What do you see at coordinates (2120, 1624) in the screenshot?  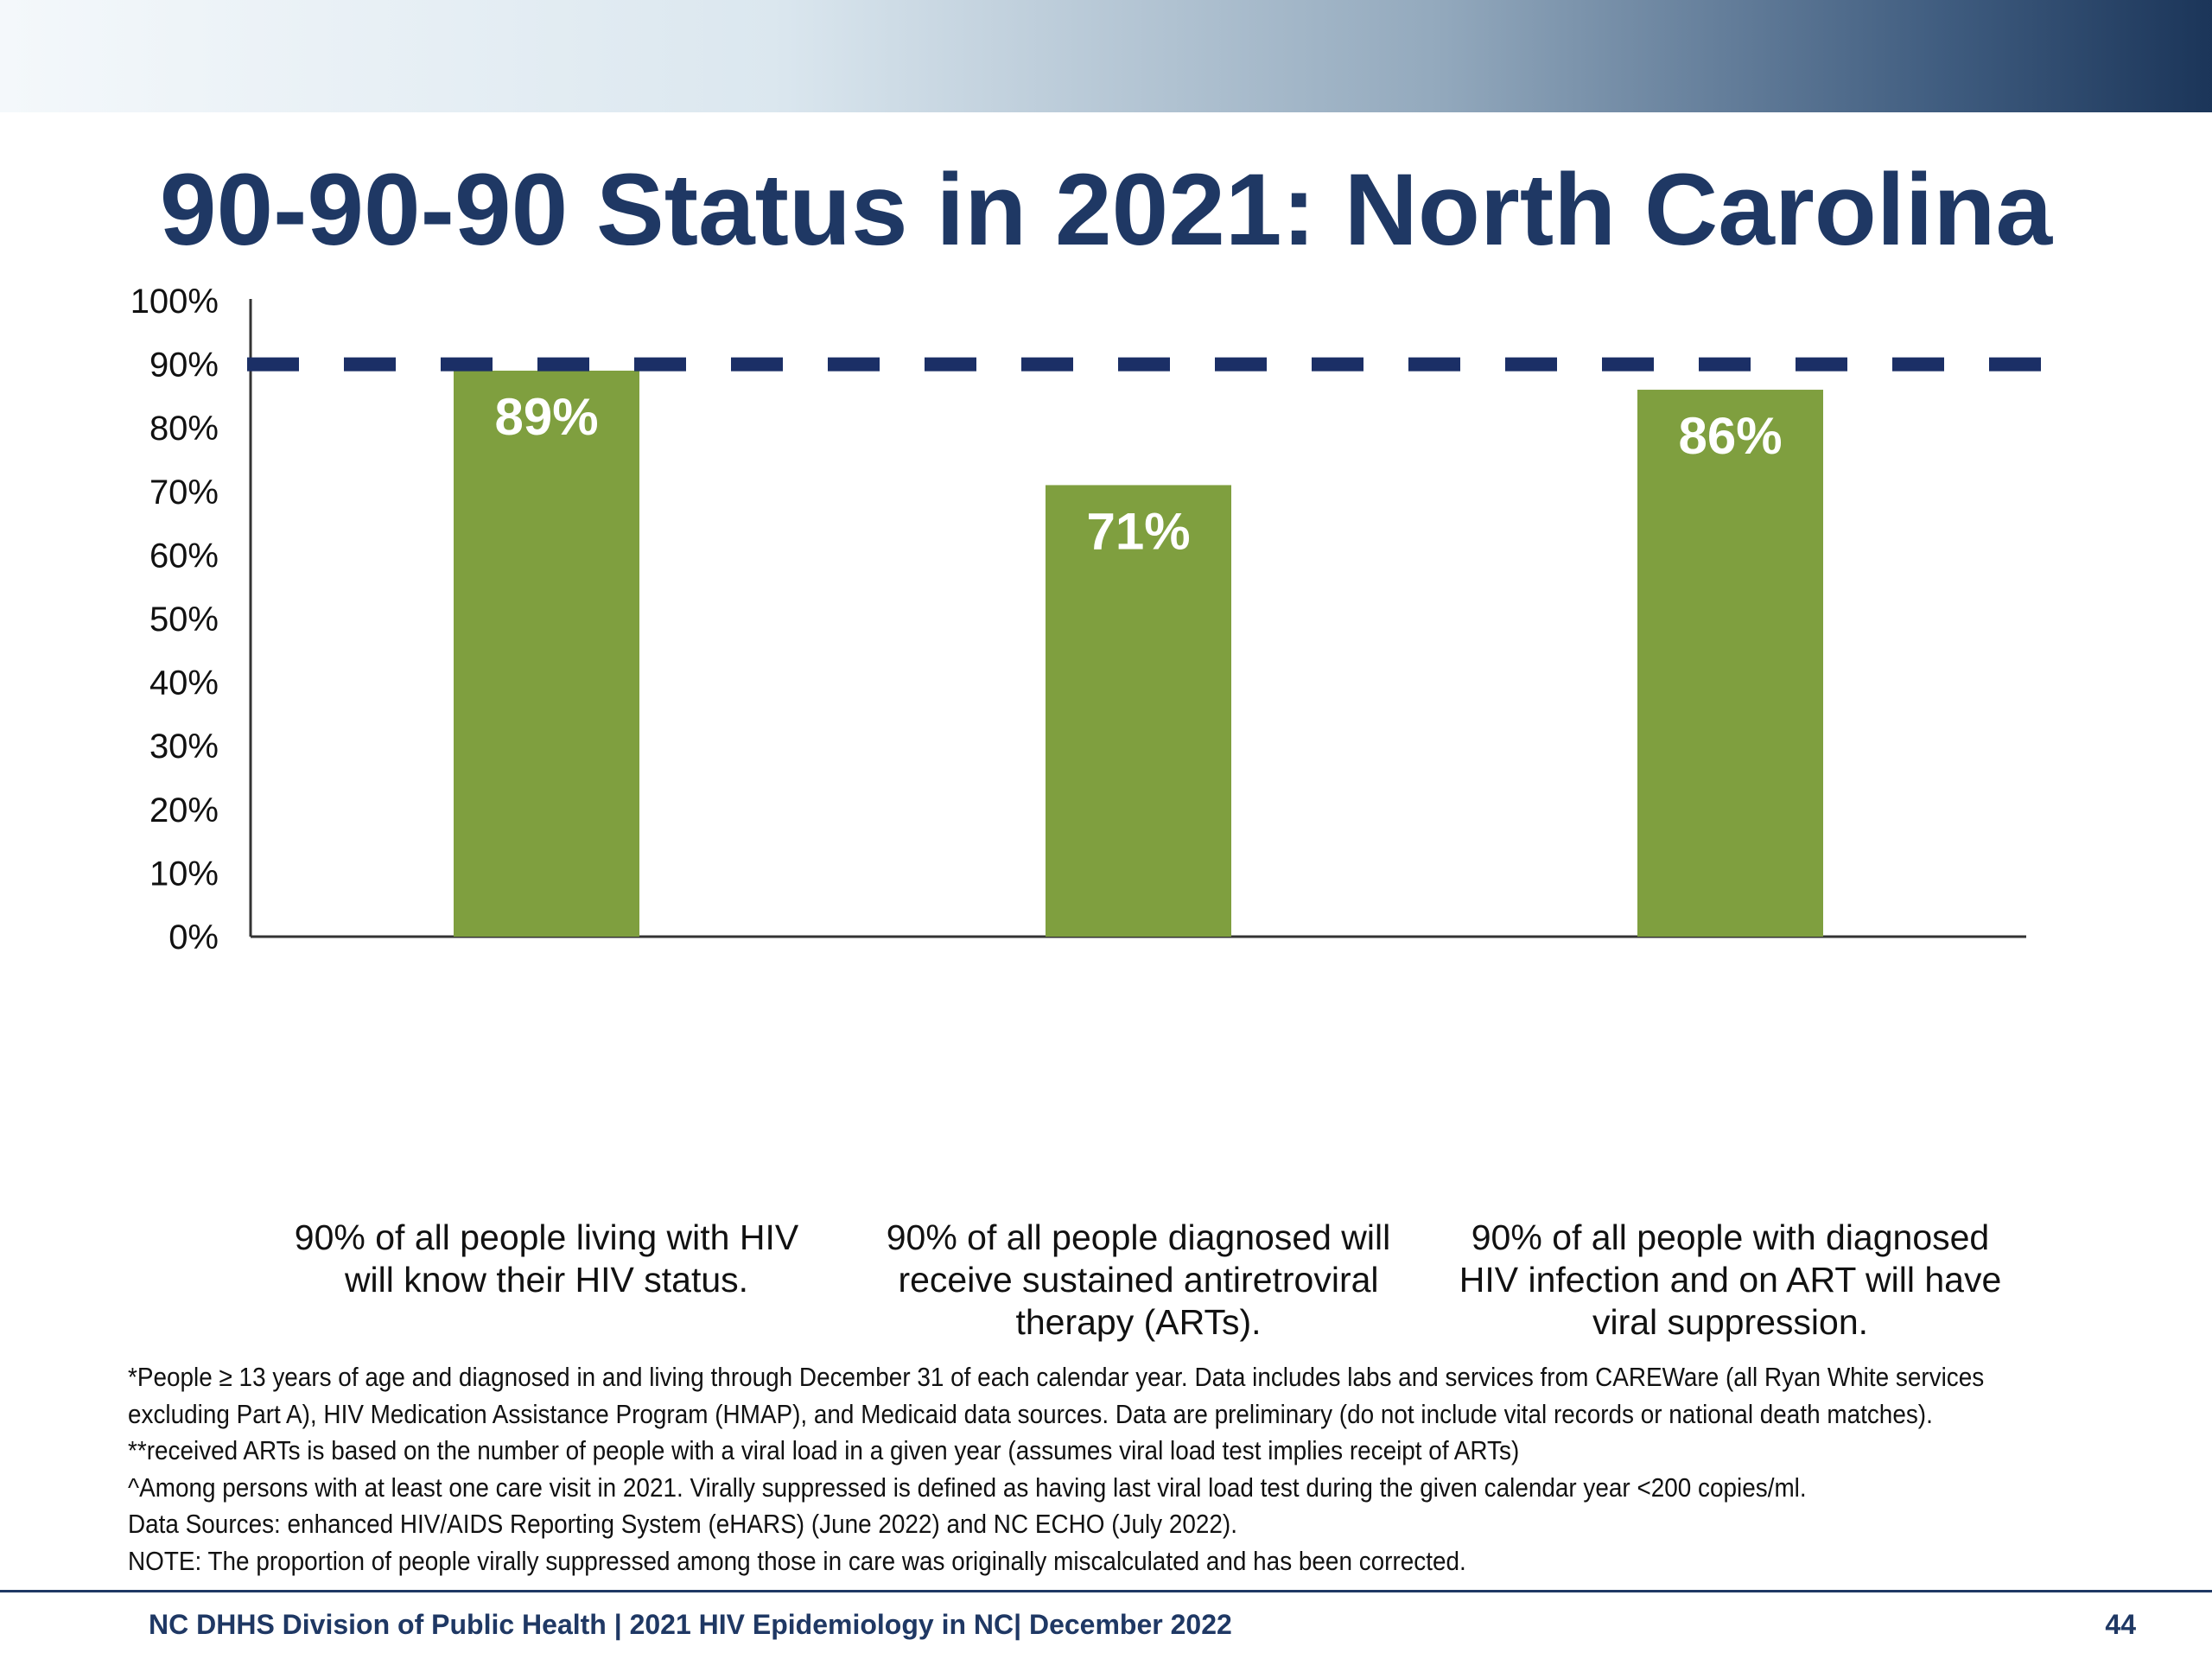 I see `page-number: 44` at bounding box center [2120, 1624].